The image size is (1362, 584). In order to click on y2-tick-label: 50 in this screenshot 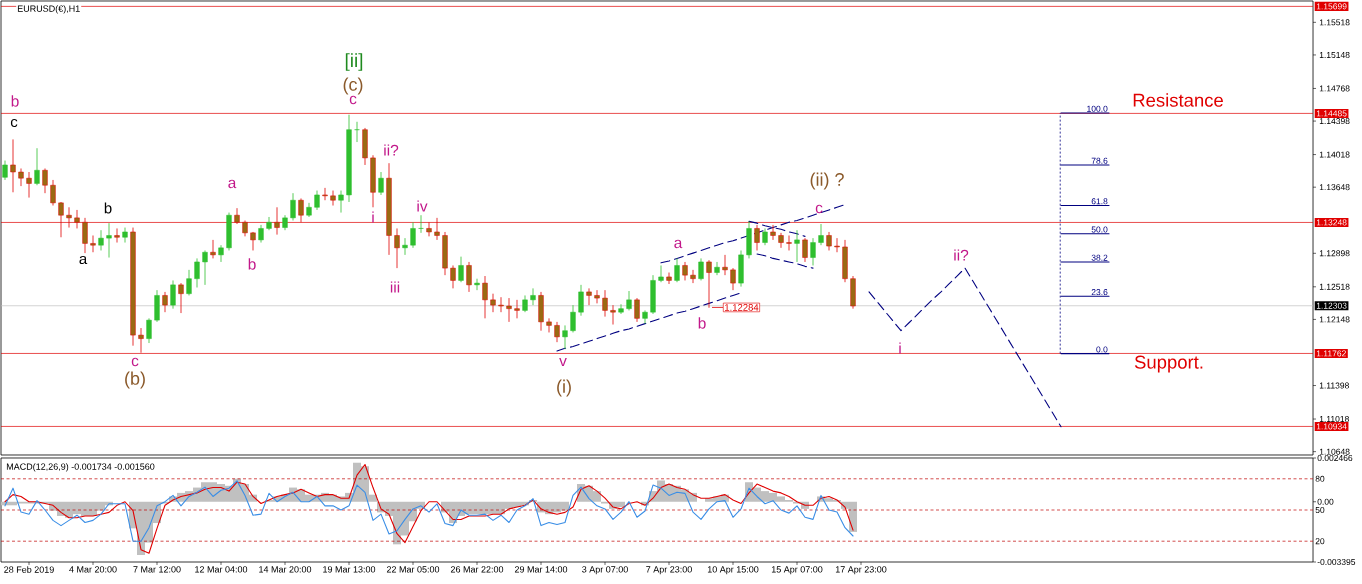, I will do `click(1320, 510)`.